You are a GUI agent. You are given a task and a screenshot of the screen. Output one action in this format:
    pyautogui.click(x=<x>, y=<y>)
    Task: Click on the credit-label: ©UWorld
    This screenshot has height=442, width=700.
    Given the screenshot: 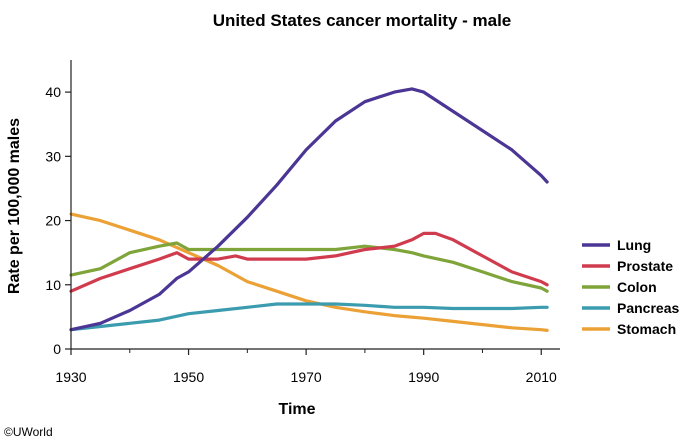 What is the action you would take?
    pyautogui.click(x=28, y=432)
    